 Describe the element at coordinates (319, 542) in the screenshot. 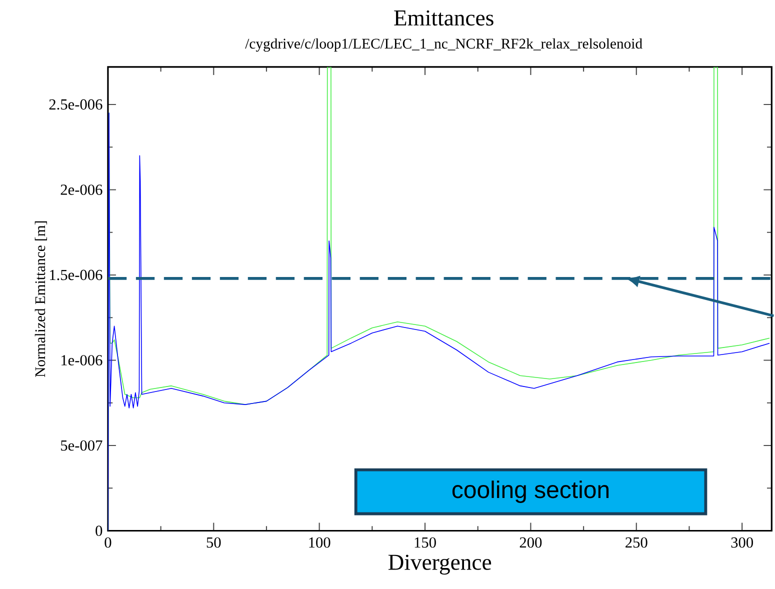

I see `x-tick-label: 100` at that location.